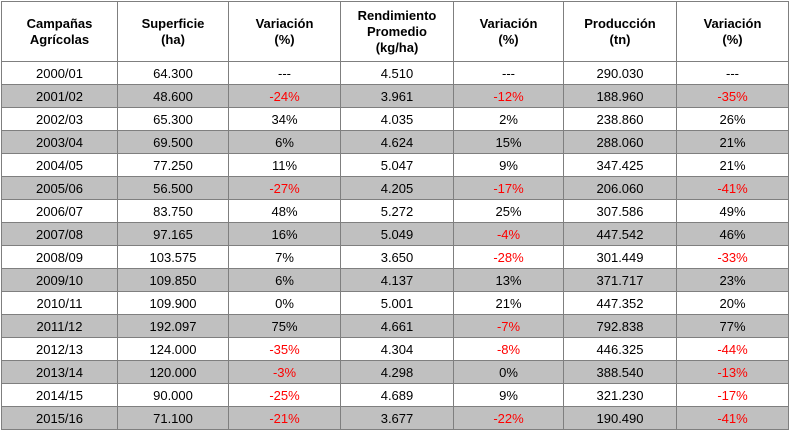 This screenshot has height=434, width=790. I want to click on value-cell: -8%, so click(508, 349).